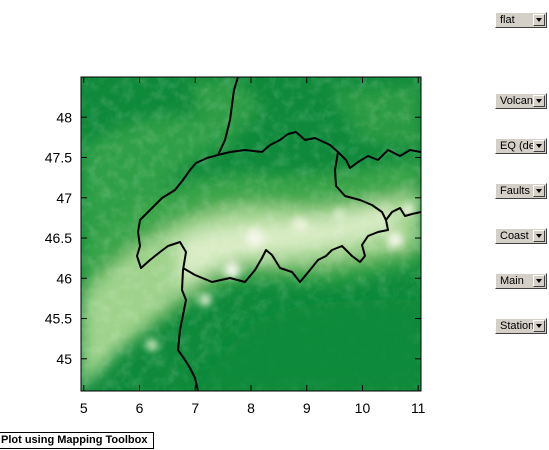 This screenshot has width=549, height=450. What do you see at coordinates (64, 359) in the screenshot?
I see `y-tick-label: 45` at bounding box center [64, 359].